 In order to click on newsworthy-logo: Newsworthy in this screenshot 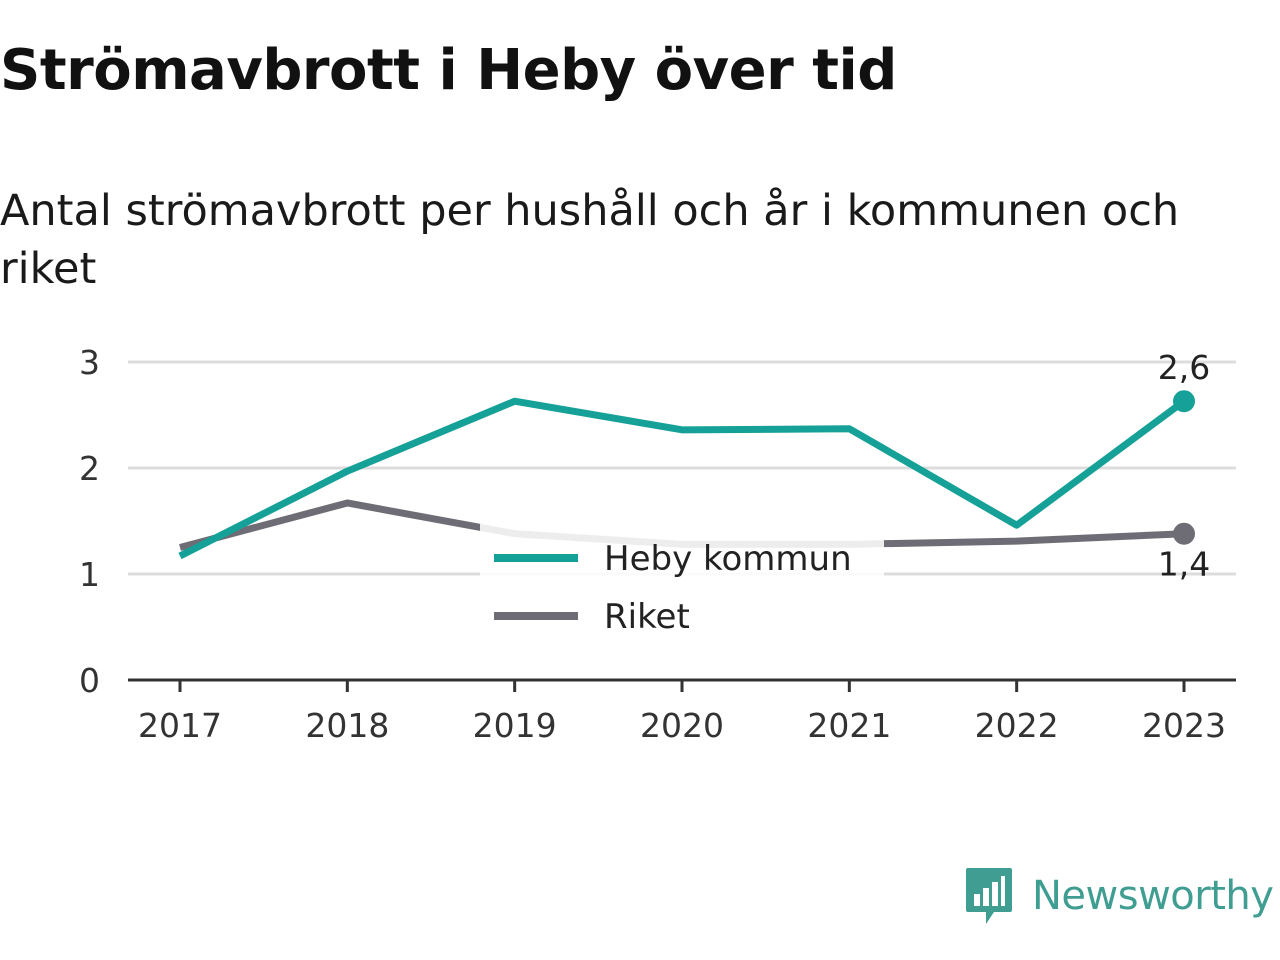, I will do `click(1119, 896)`.